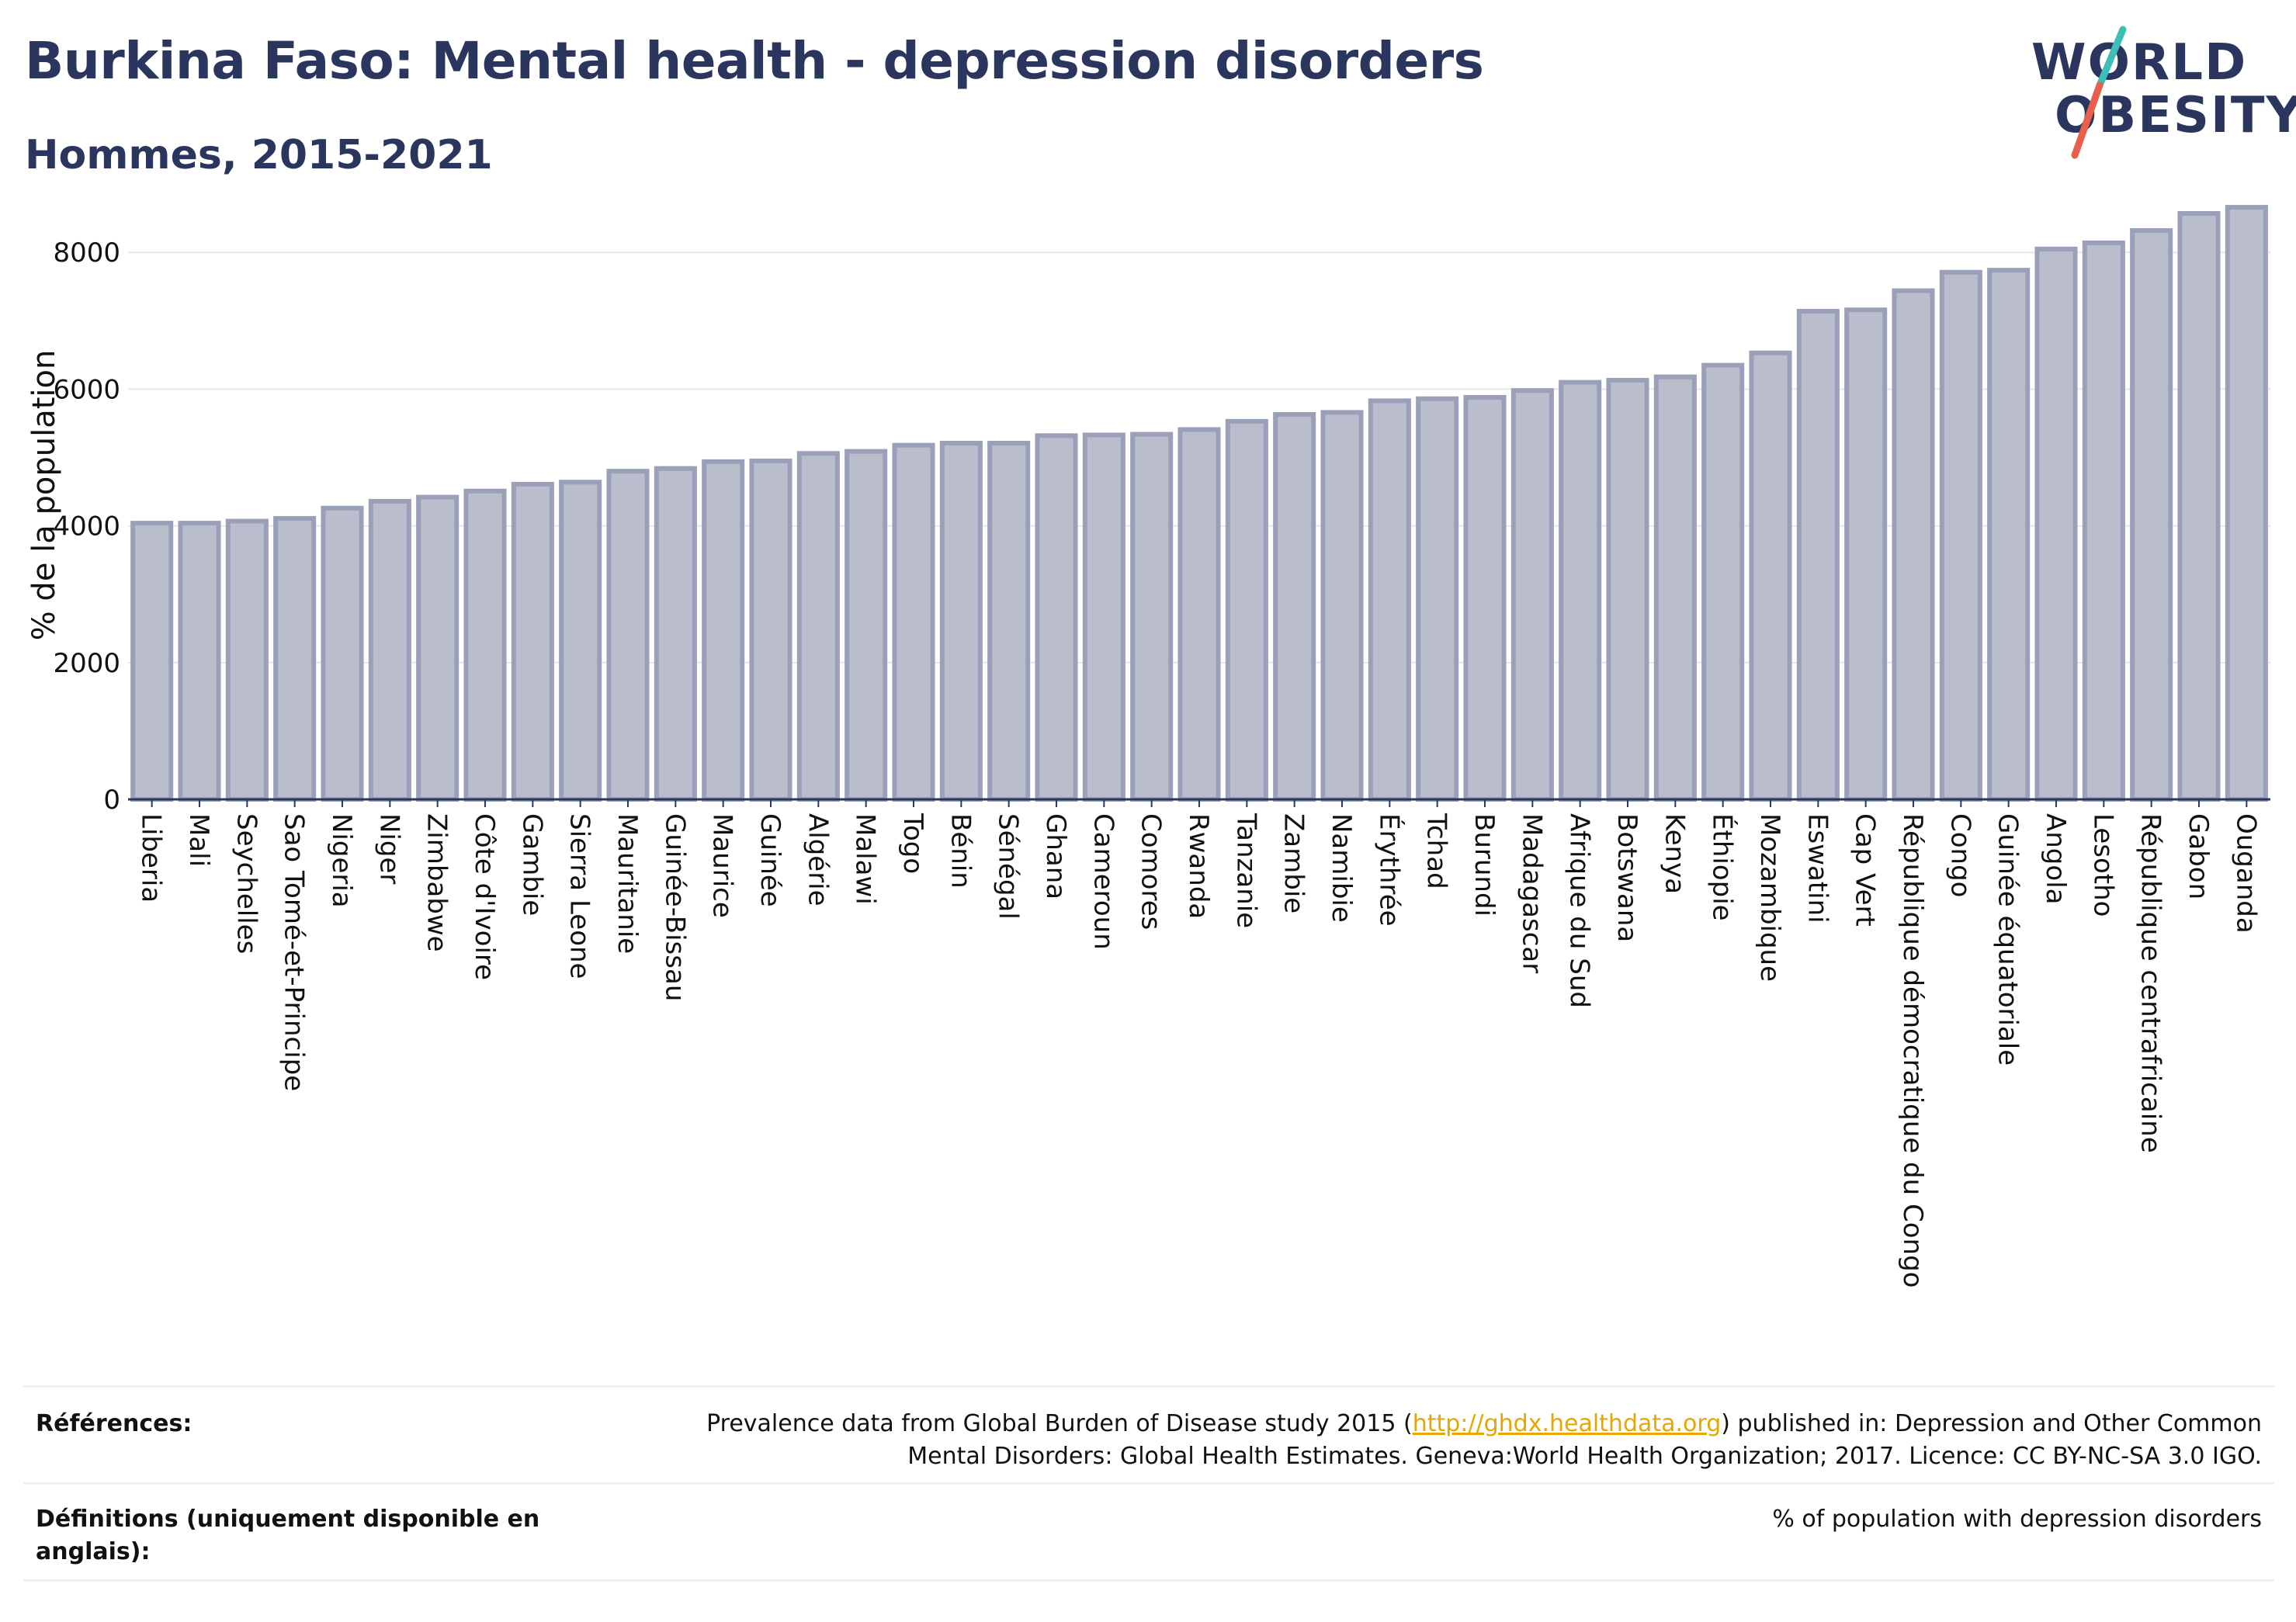 The image size is (2296, 1622). Describe the element at coordinates (1293, 863) in the screenshot. I see `x-tick-label: Zambie` at that location.